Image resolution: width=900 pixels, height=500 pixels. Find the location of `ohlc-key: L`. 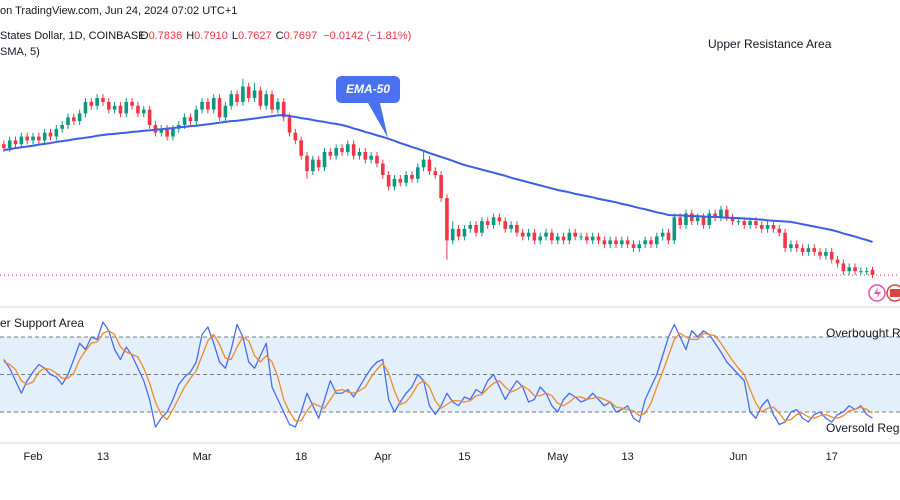

ohlc-key: L is located at coordinates (235, 36).